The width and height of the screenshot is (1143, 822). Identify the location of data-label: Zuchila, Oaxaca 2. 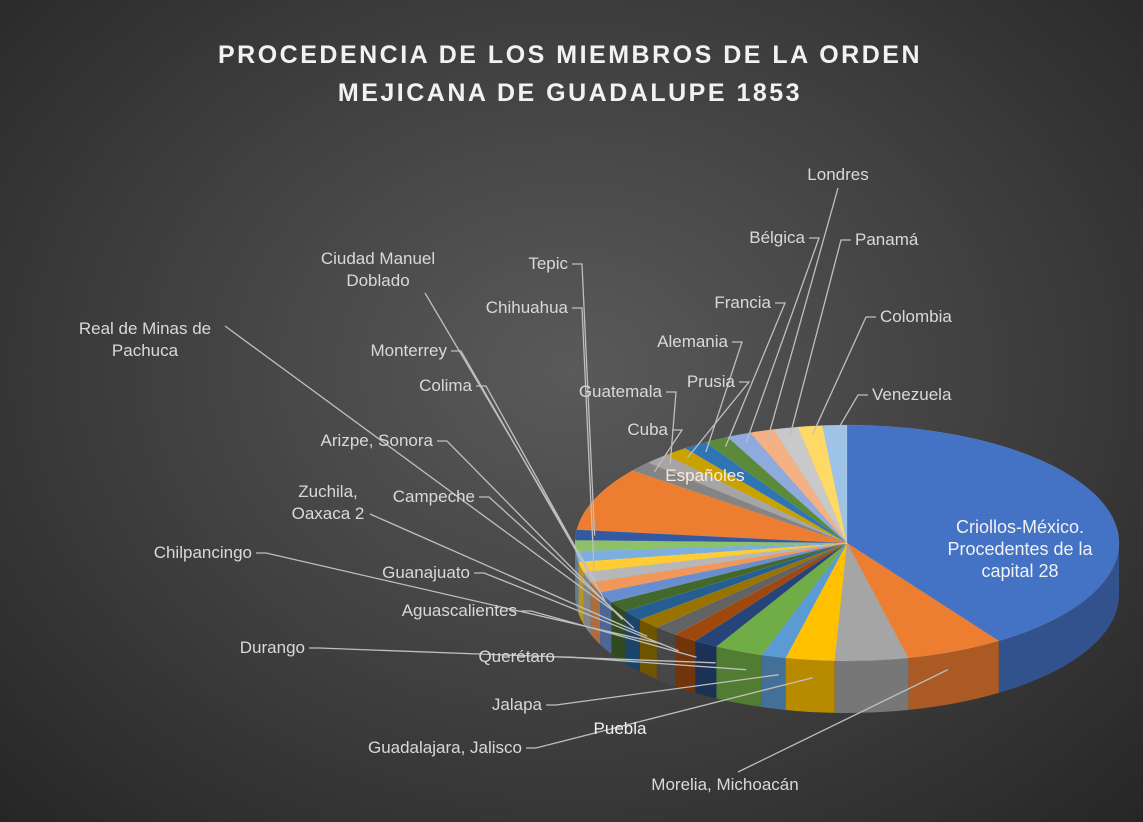
(328, 502).